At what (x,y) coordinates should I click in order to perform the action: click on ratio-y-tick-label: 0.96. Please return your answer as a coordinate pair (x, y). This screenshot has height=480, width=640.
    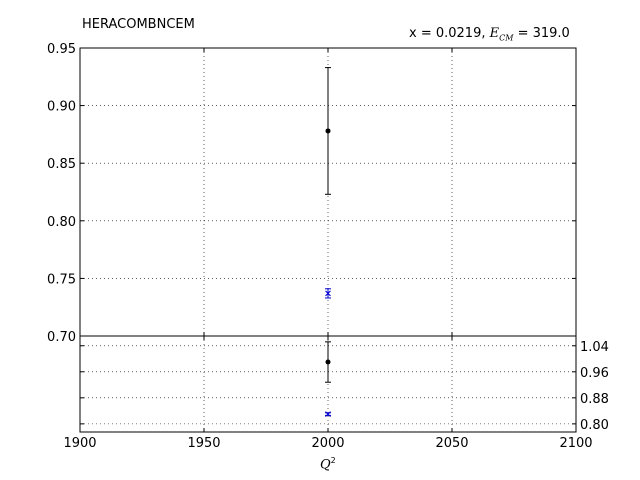
    Looking at the image, I should click on (594, 373).